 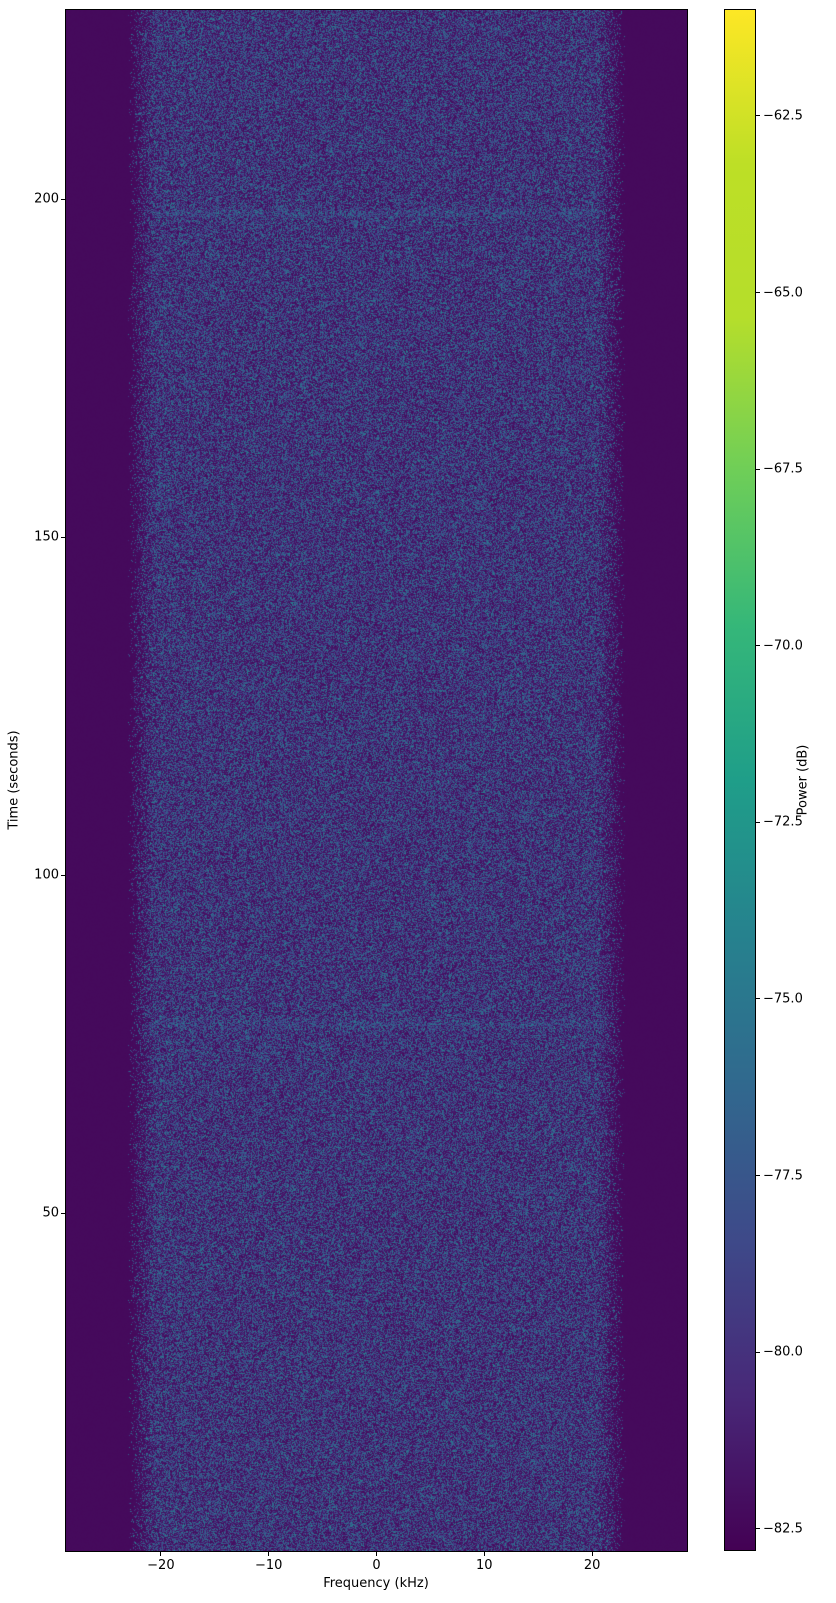 I want to click on y-tick-label: 200, so click(x=46, y=199).